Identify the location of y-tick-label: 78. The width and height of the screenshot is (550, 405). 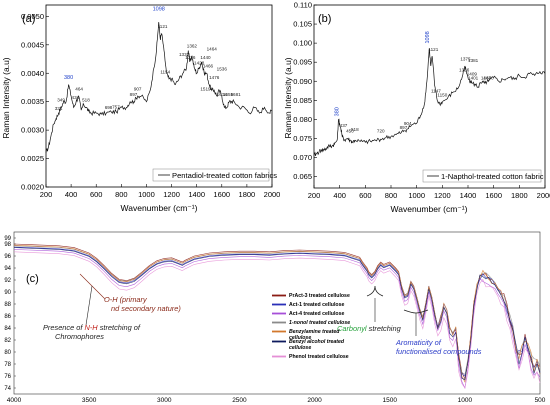
(7, 365).